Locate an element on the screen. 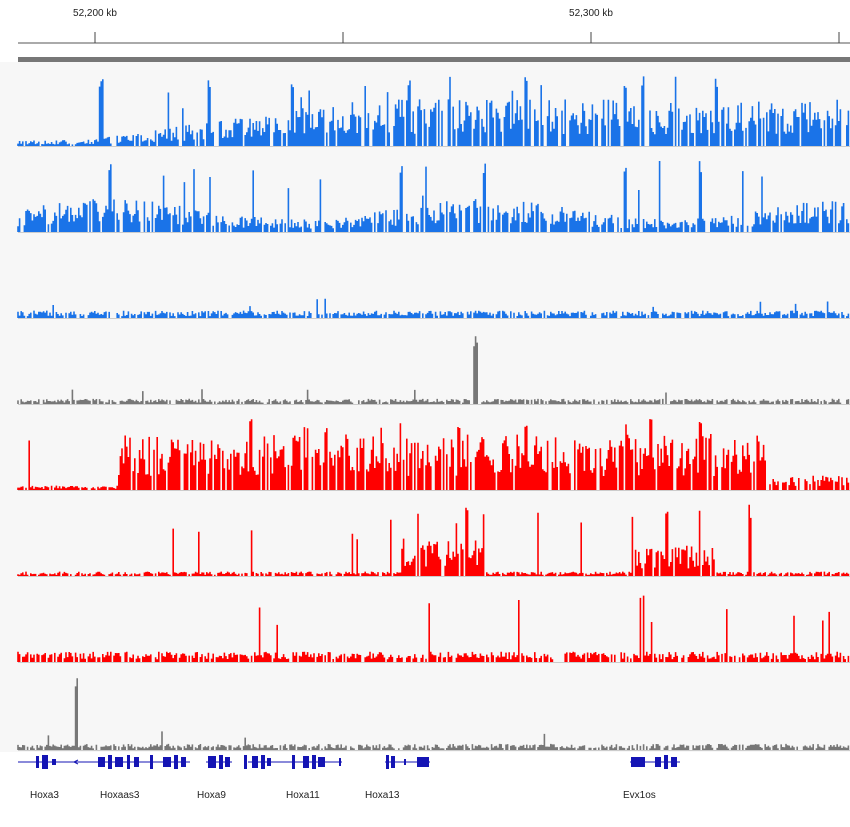 The height and width of the screenshot is (827, 850). gene-model-hoxaas3 is located at coordinates (141, 762).